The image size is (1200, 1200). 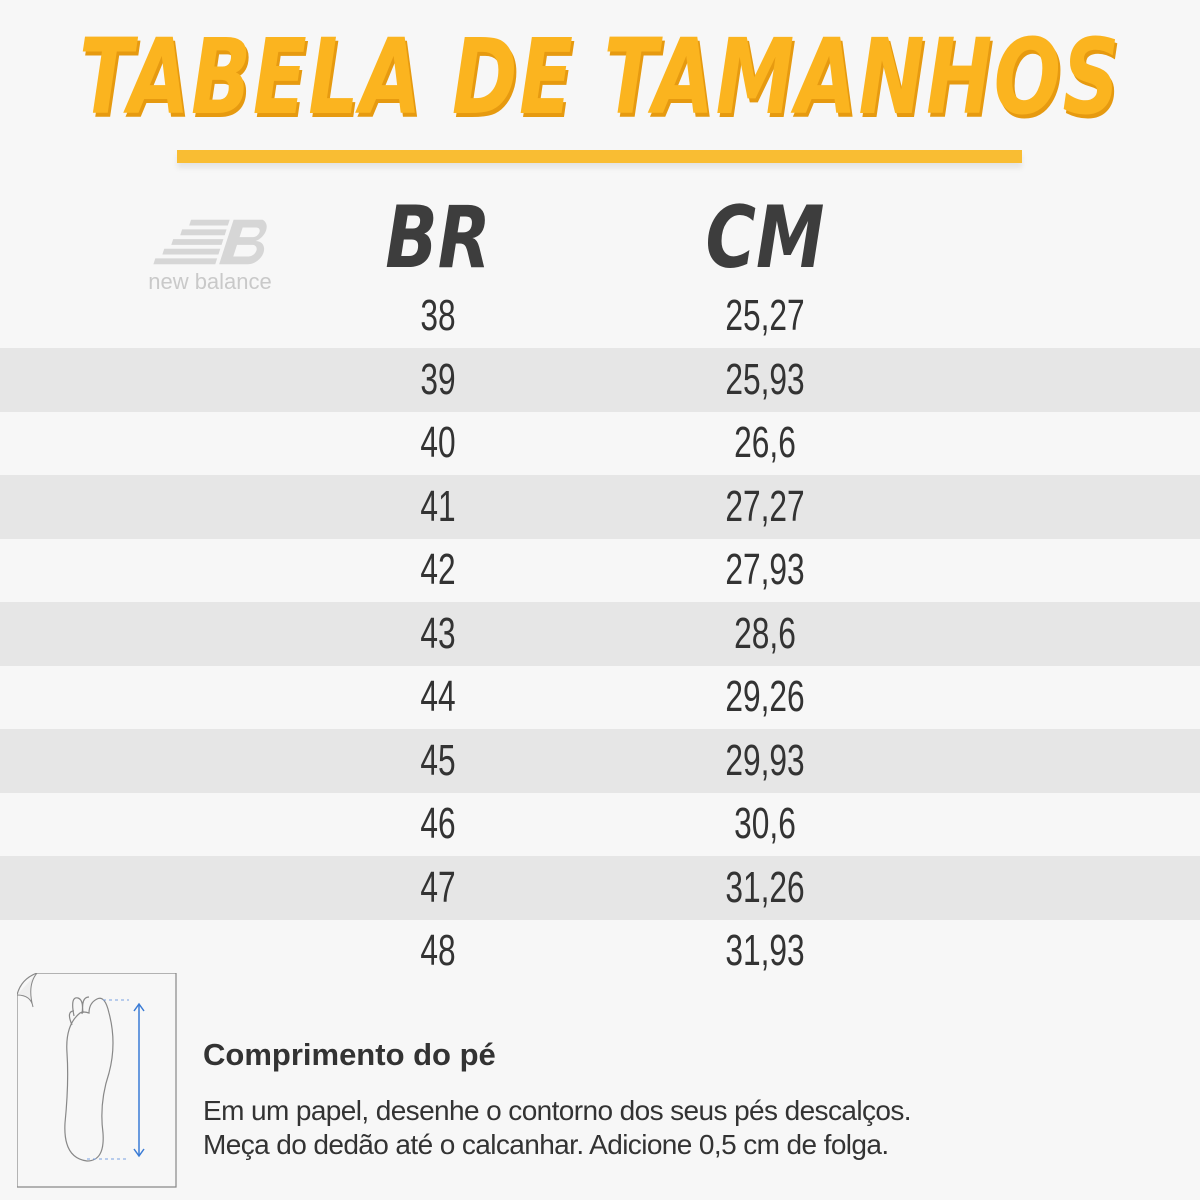 What do you see at coordinates (438, 315) in the screenshot?
I see `cell-br: 38` at bounding box center [438, 315].